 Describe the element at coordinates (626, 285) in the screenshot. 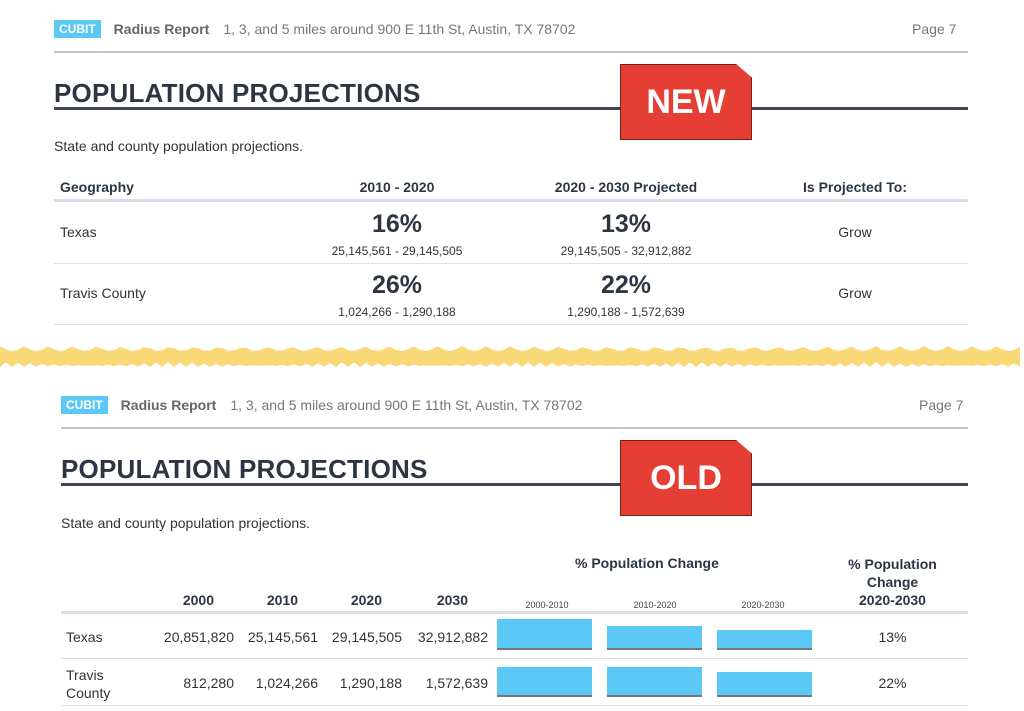

I see `pct-2020-2030: 22%` at that location.